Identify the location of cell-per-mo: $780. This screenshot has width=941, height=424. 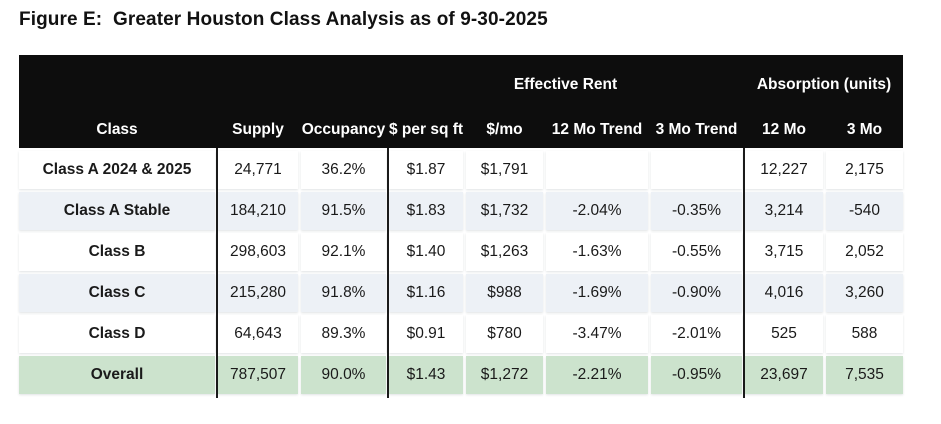
(504, 334).